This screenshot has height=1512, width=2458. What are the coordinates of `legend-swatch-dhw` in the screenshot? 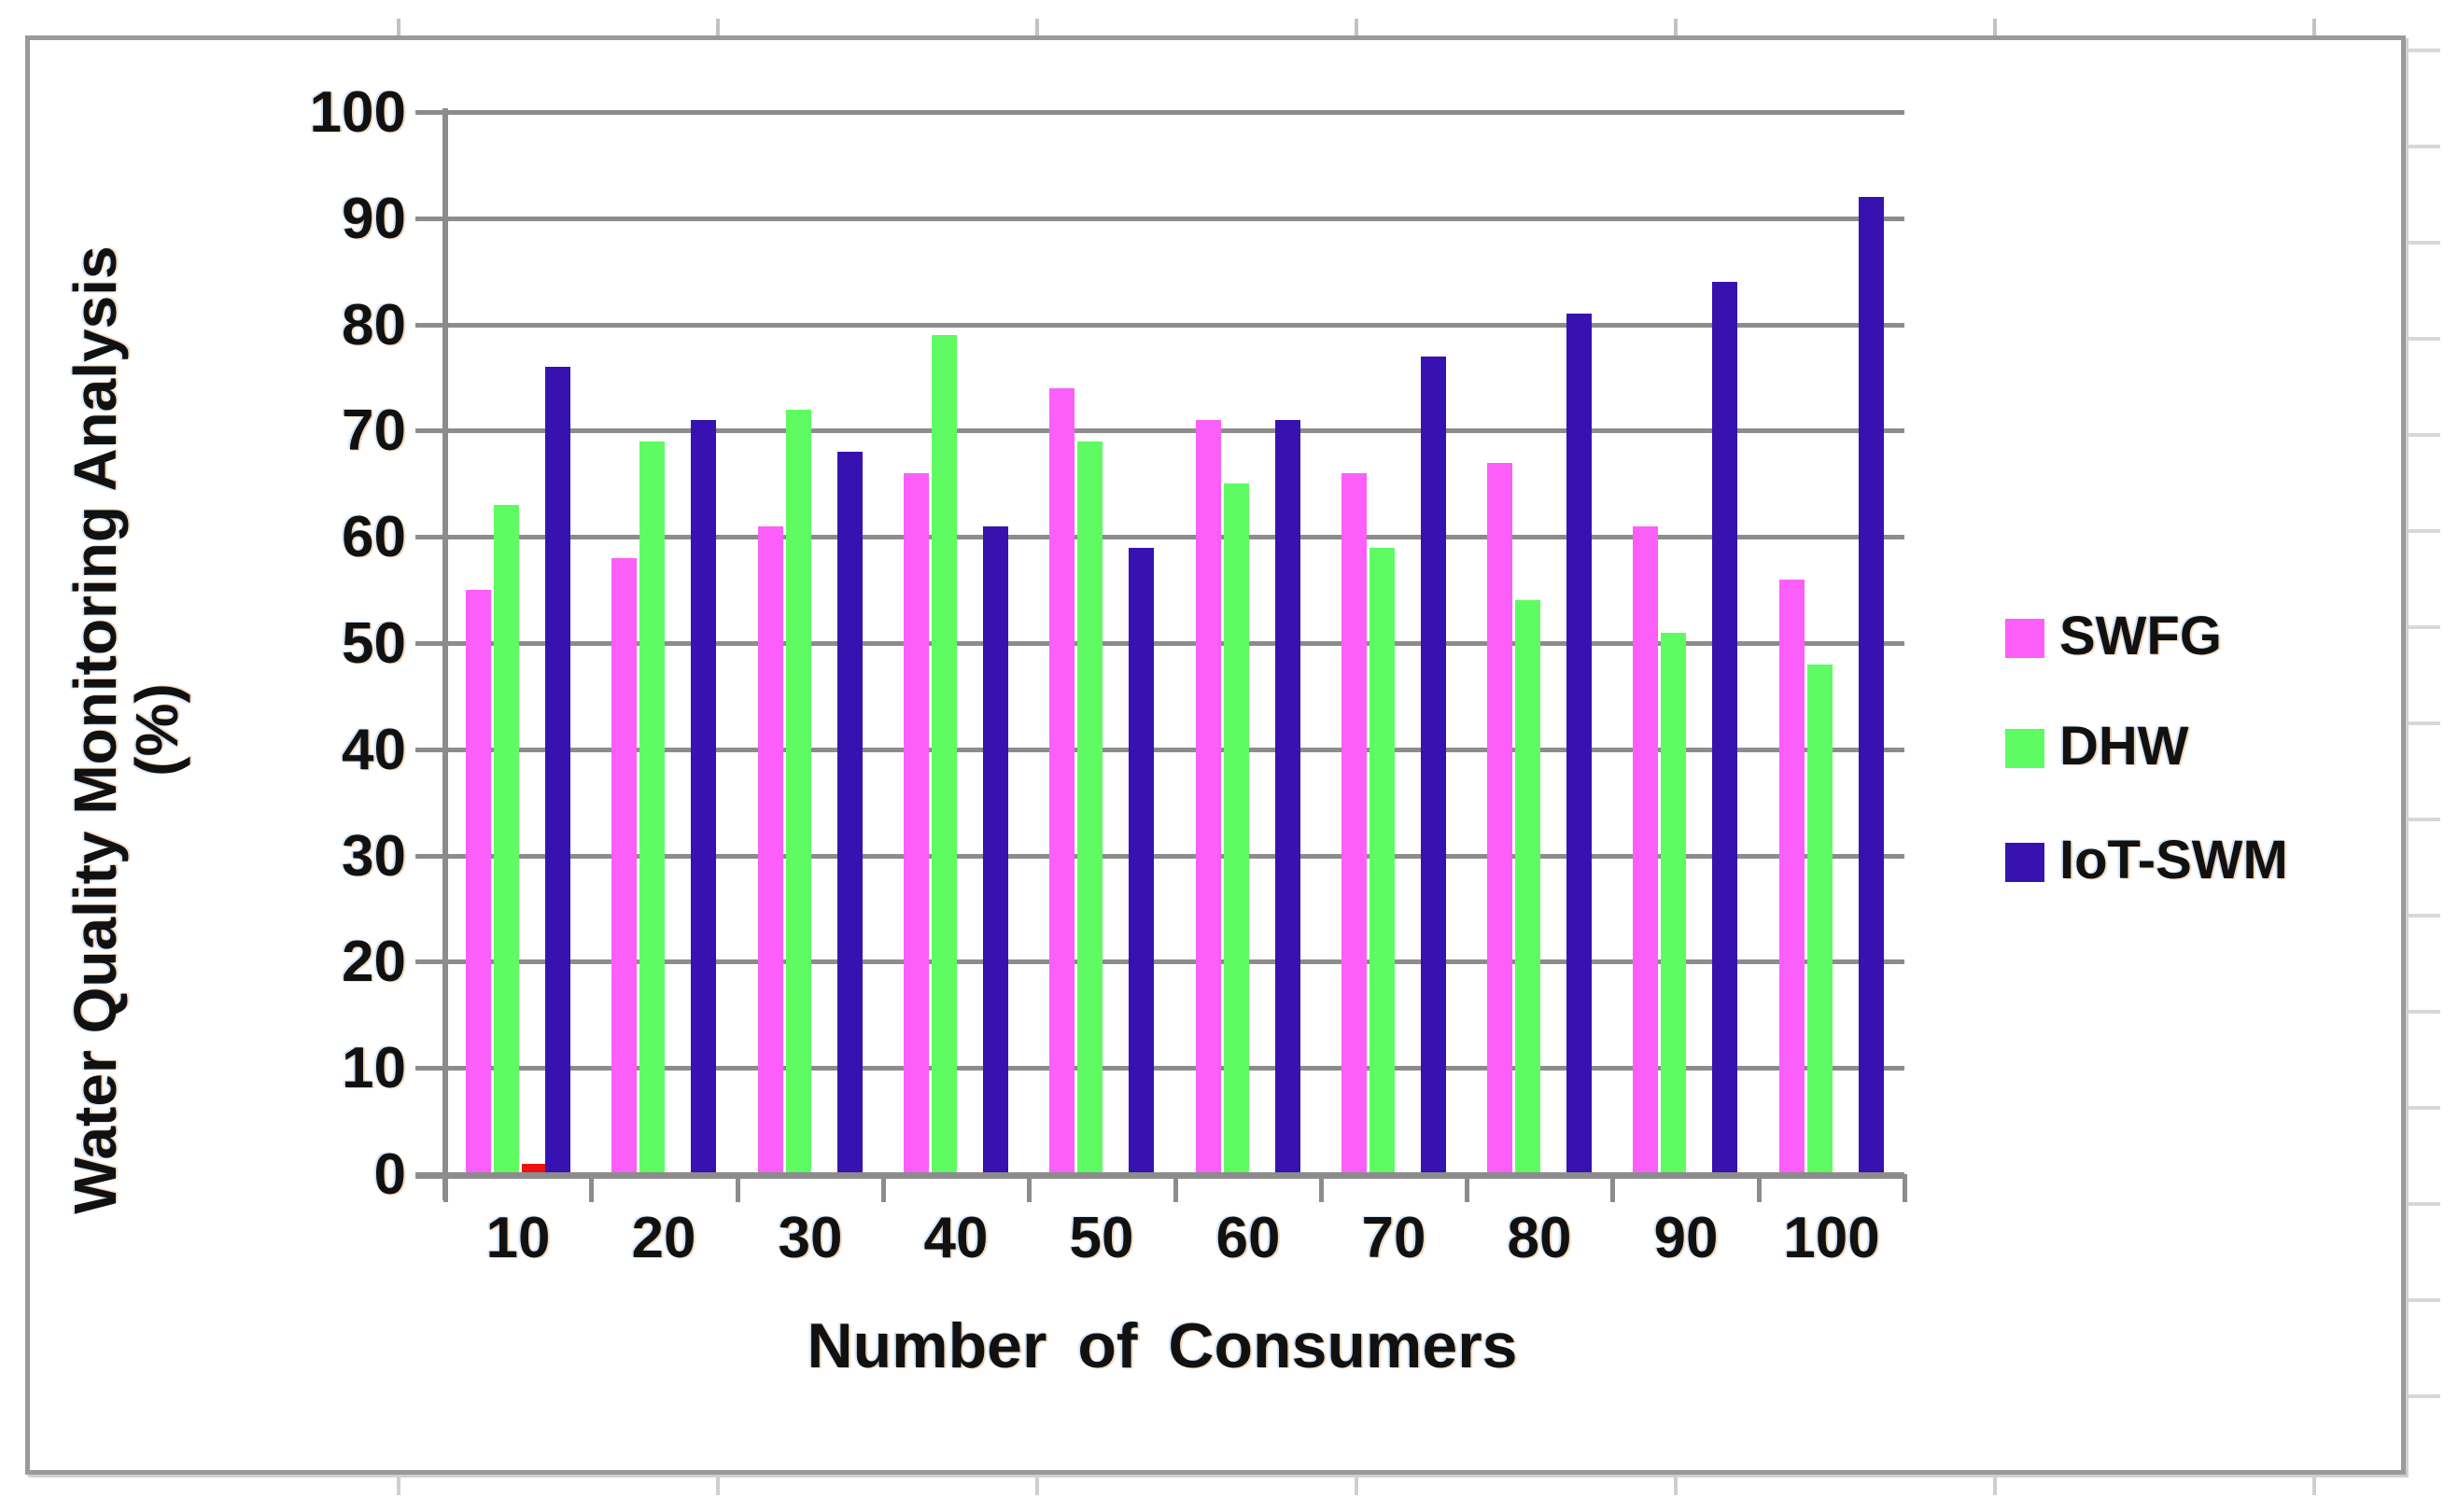 It's located at (2024, 748).